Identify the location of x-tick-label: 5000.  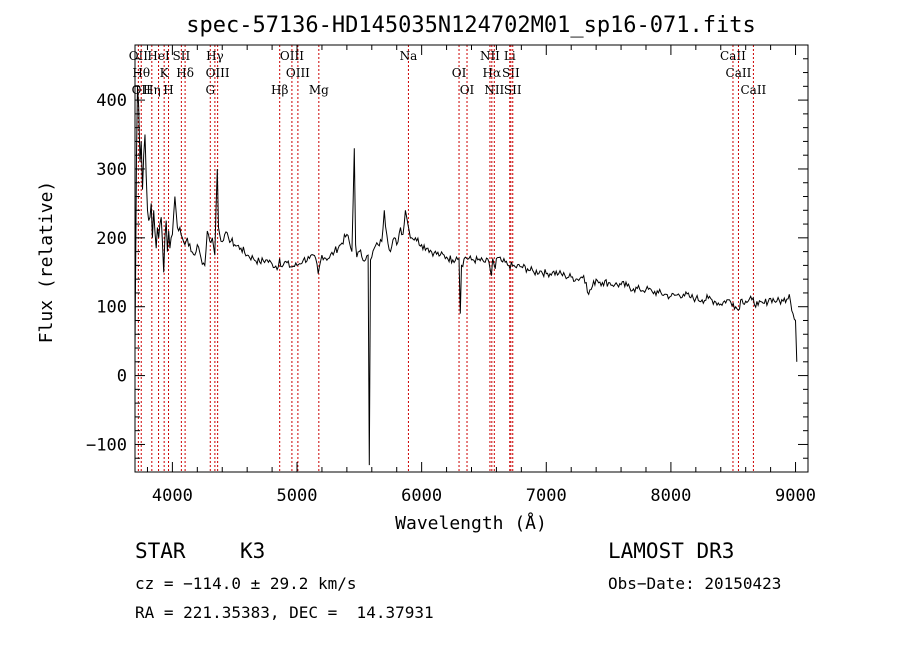
(297, 496).